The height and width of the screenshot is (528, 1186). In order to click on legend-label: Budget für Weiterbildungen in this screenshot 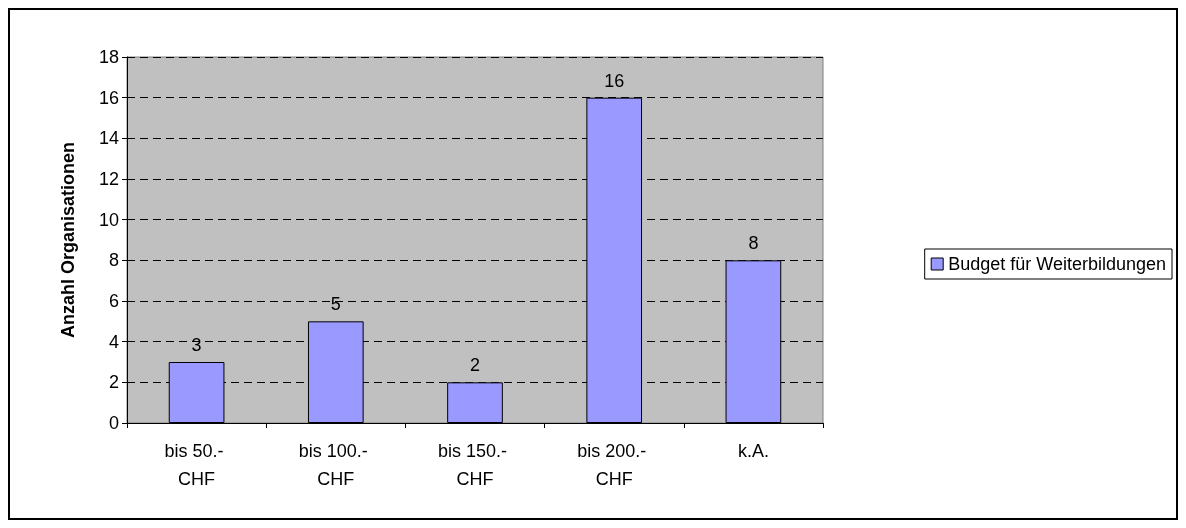, I will do `click(1057, 264)`.